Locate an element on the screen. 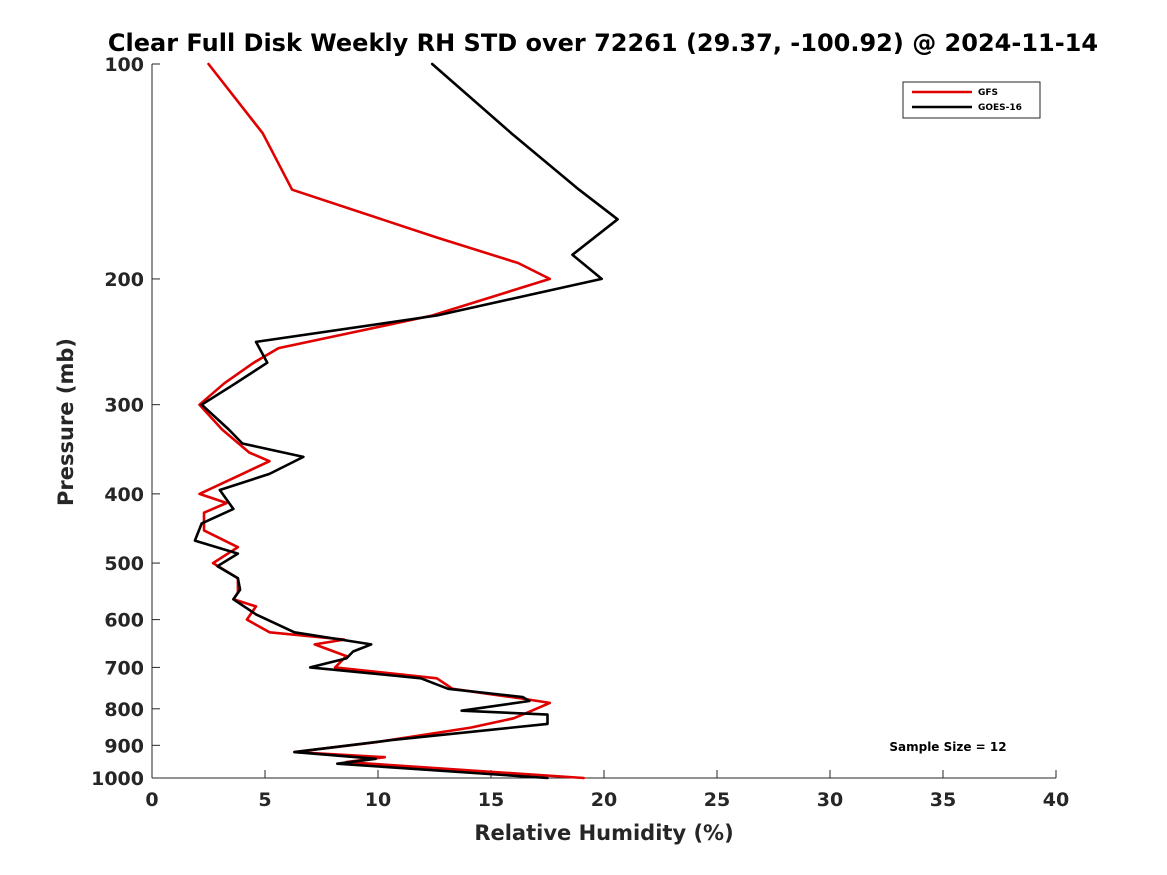  legend-label-goes-16: GOES-16 is located at coordinates (1000, 108).